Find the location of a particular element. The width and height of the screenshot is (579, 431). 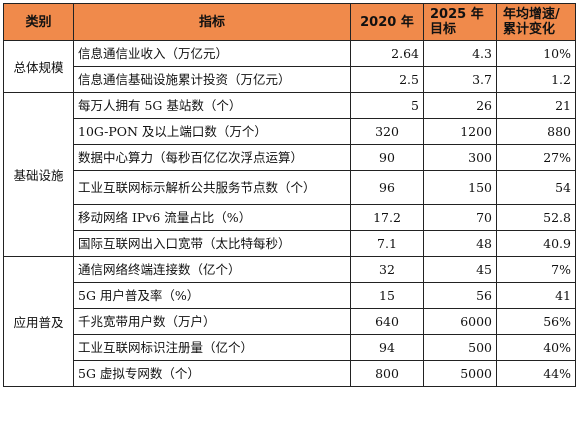

table-row: 信息通信基础设施累计投资（万亿元） 2.5 3.7 1.2 is located at coordinates (290, 79).